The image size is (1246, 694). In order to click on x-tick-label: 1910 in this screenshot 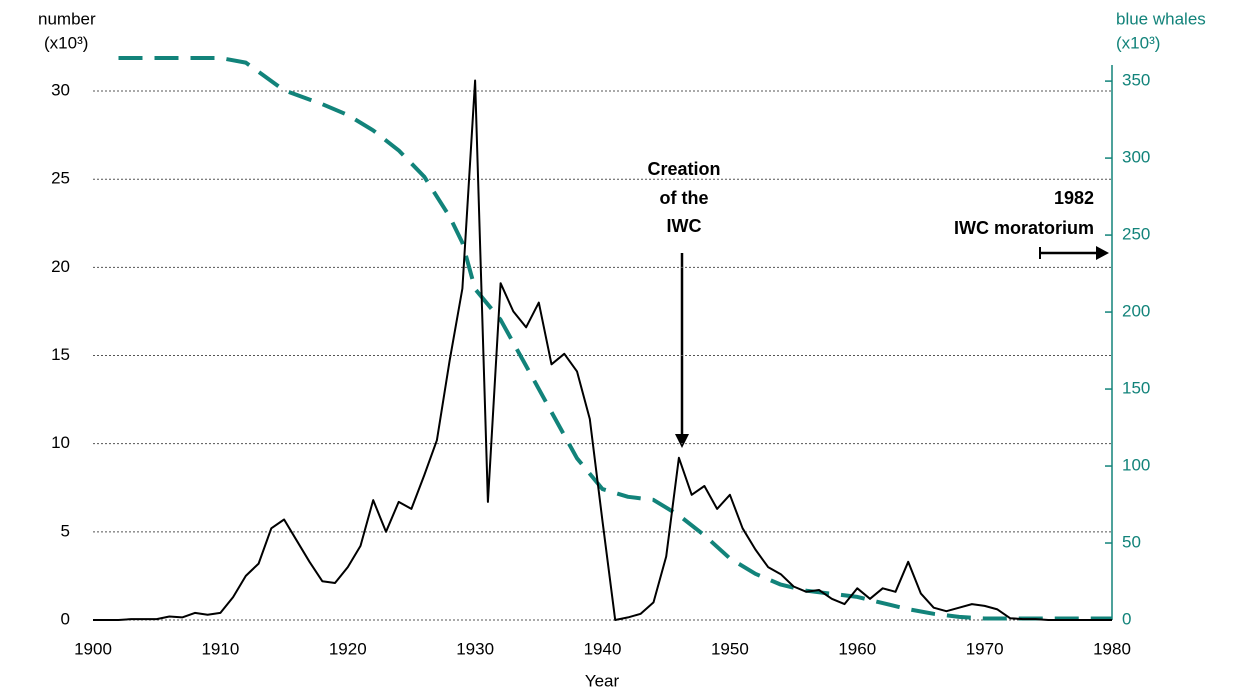, I will do `click(220, 648)`.